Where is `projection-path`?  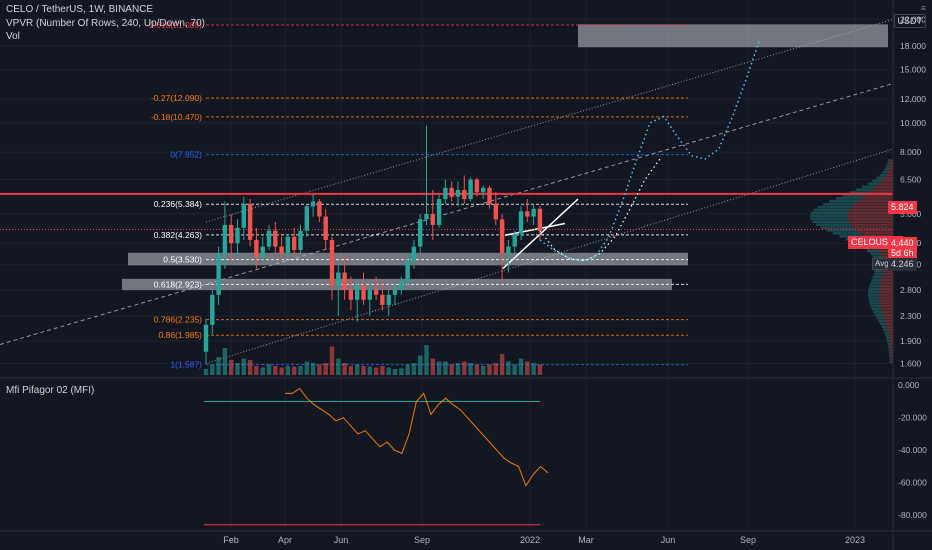
projection-path is located at coordinates (650, 150).